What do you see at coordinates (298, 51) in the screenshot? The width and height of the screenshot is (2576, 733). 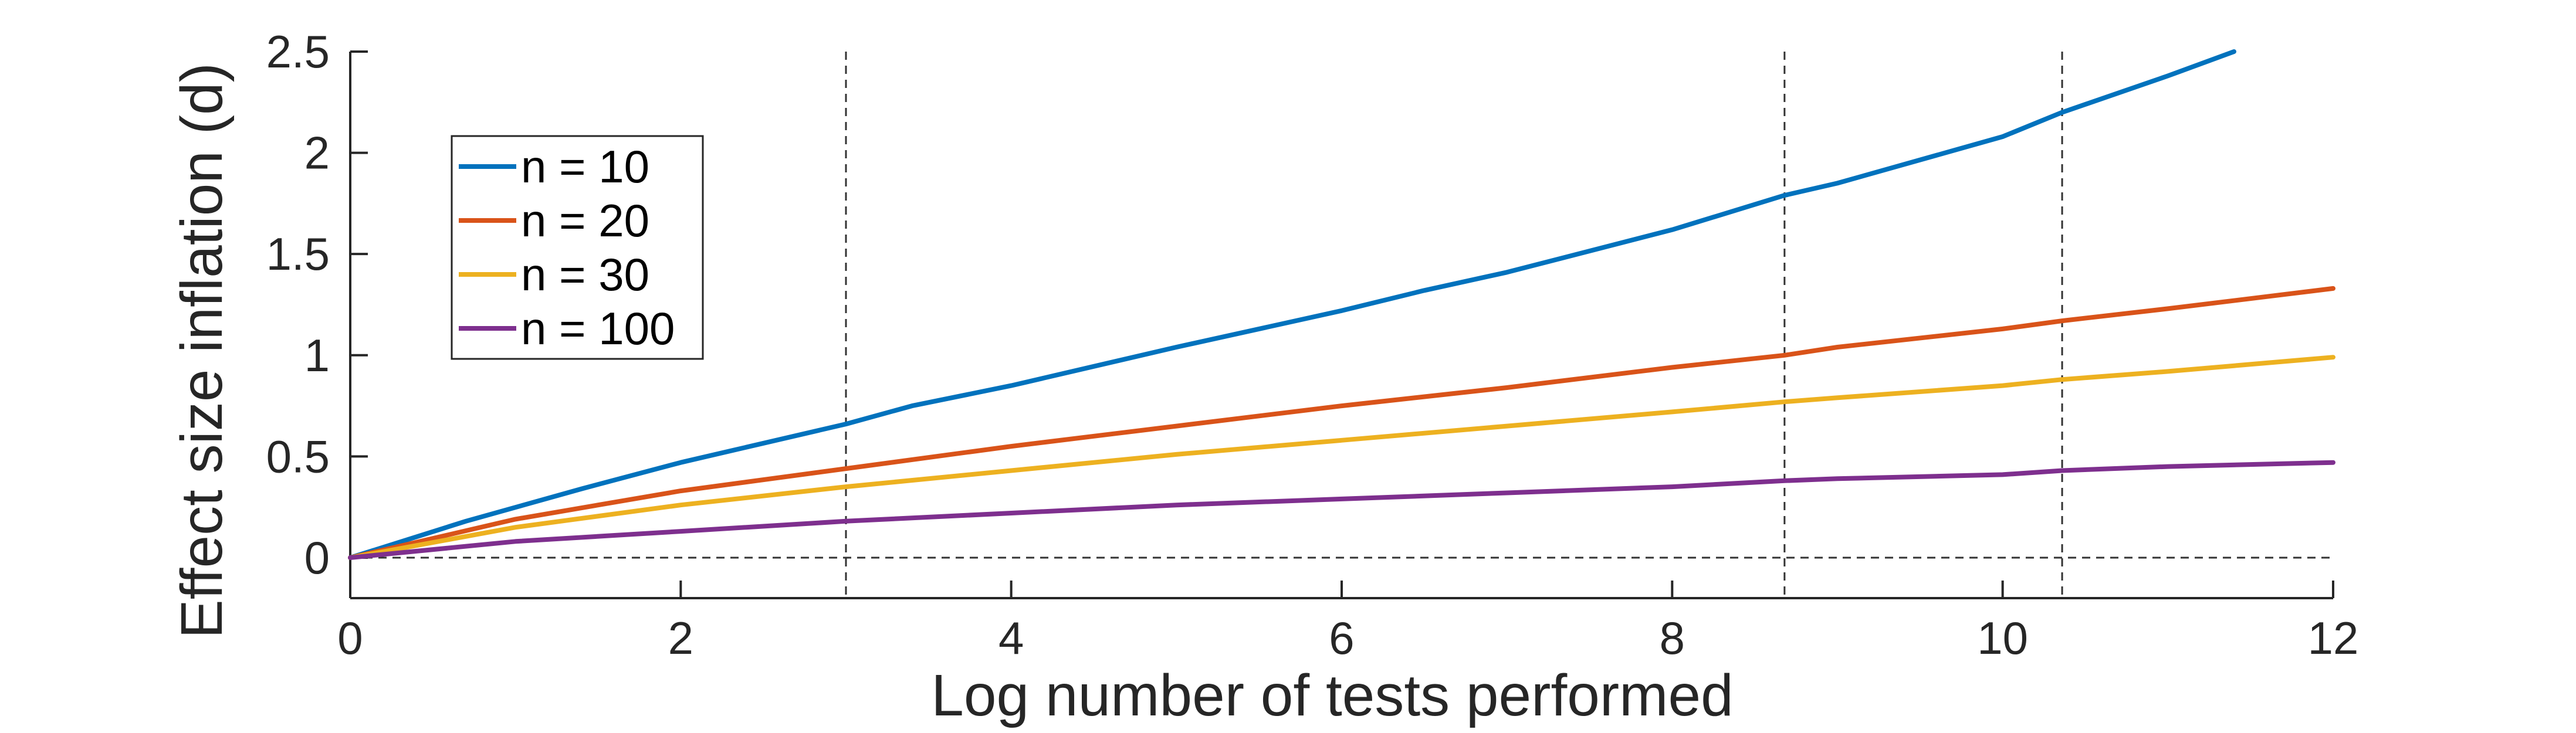 I see `y-tick-label: 2.5` at bounding box center [298, 51].